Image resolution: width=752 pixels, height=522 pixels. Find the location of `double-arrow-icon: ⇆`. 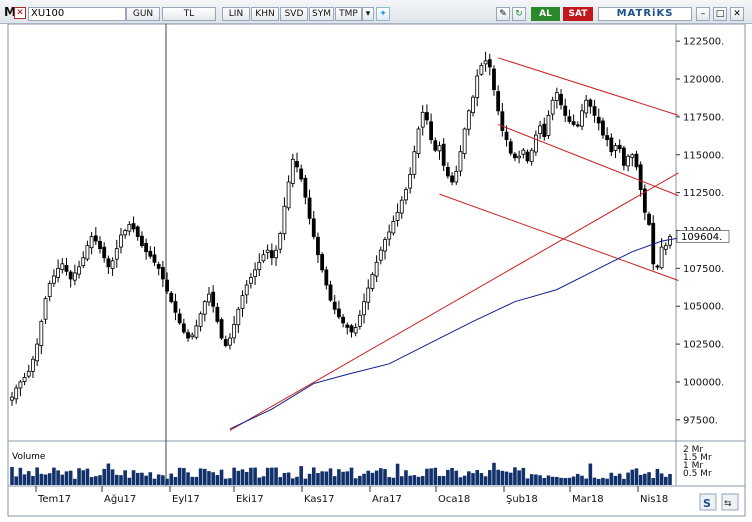

double-arrow-icon: ⇆ is located at coordinates (728, 504).